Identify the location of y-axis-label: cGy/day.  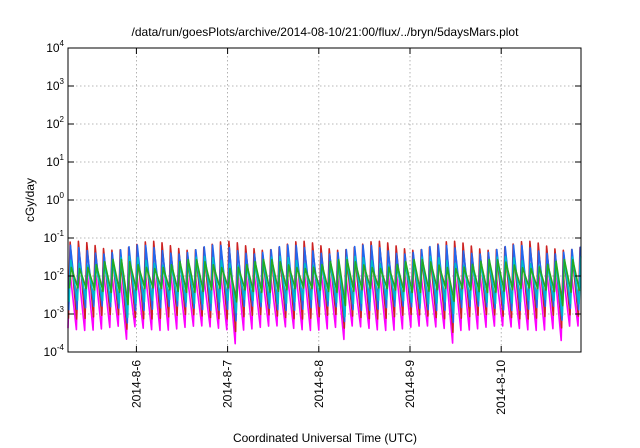
(30, 200).